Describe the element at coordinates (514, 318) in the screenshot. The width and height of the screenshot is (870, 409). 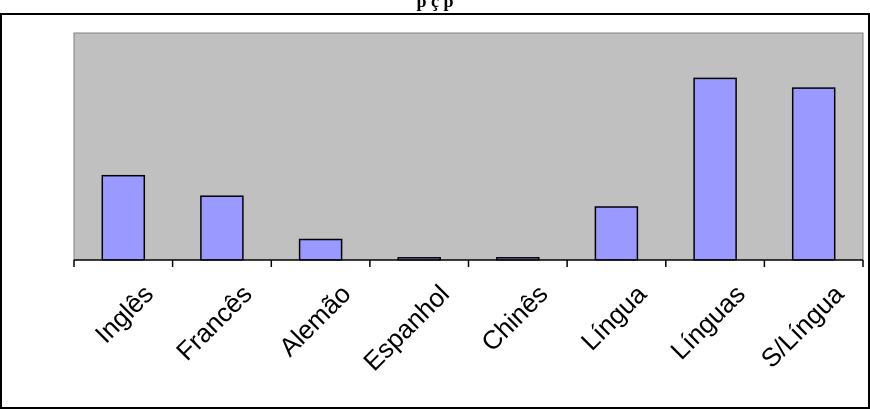
I see `x-tick-label: Chinês` at that location.